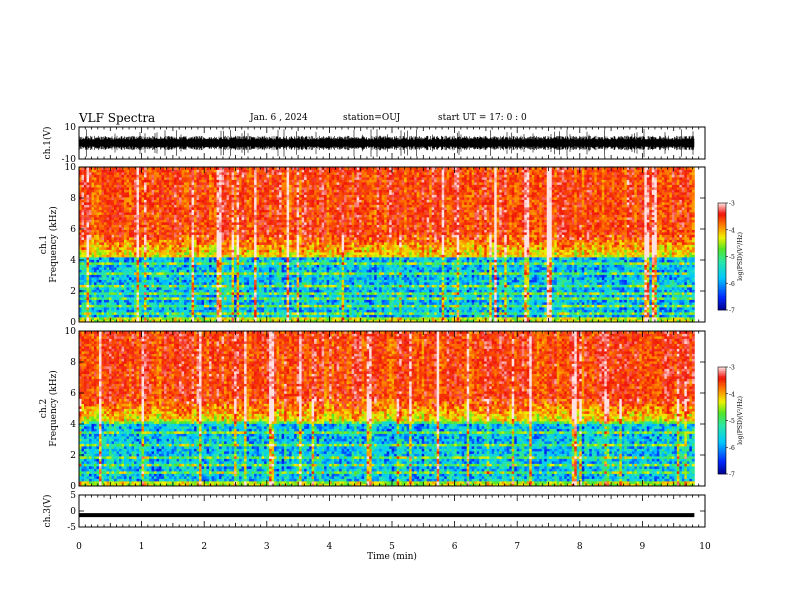 This screenshot has height=612, width=792. I want to click on ch2-spectrogram-ylabel: ch.2 Frequency (kHz), so click(49, 408).